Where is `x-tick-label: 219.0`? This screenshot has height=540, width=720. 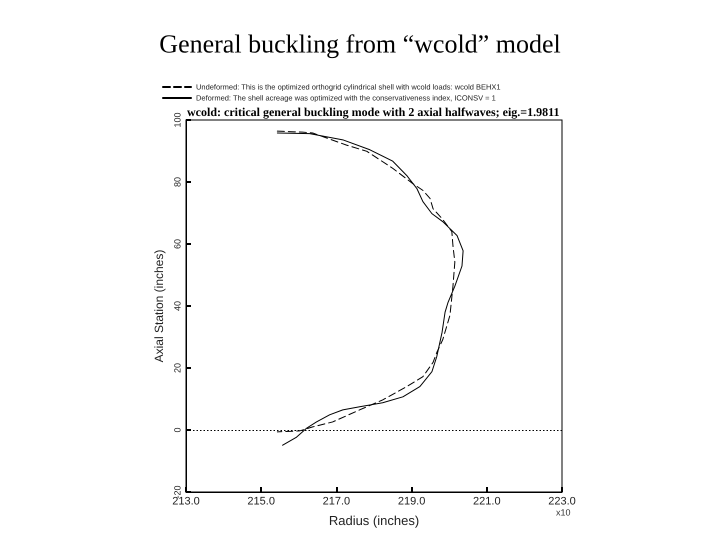
x-tick-label: 219.0 is located at coordinates (412, 502).